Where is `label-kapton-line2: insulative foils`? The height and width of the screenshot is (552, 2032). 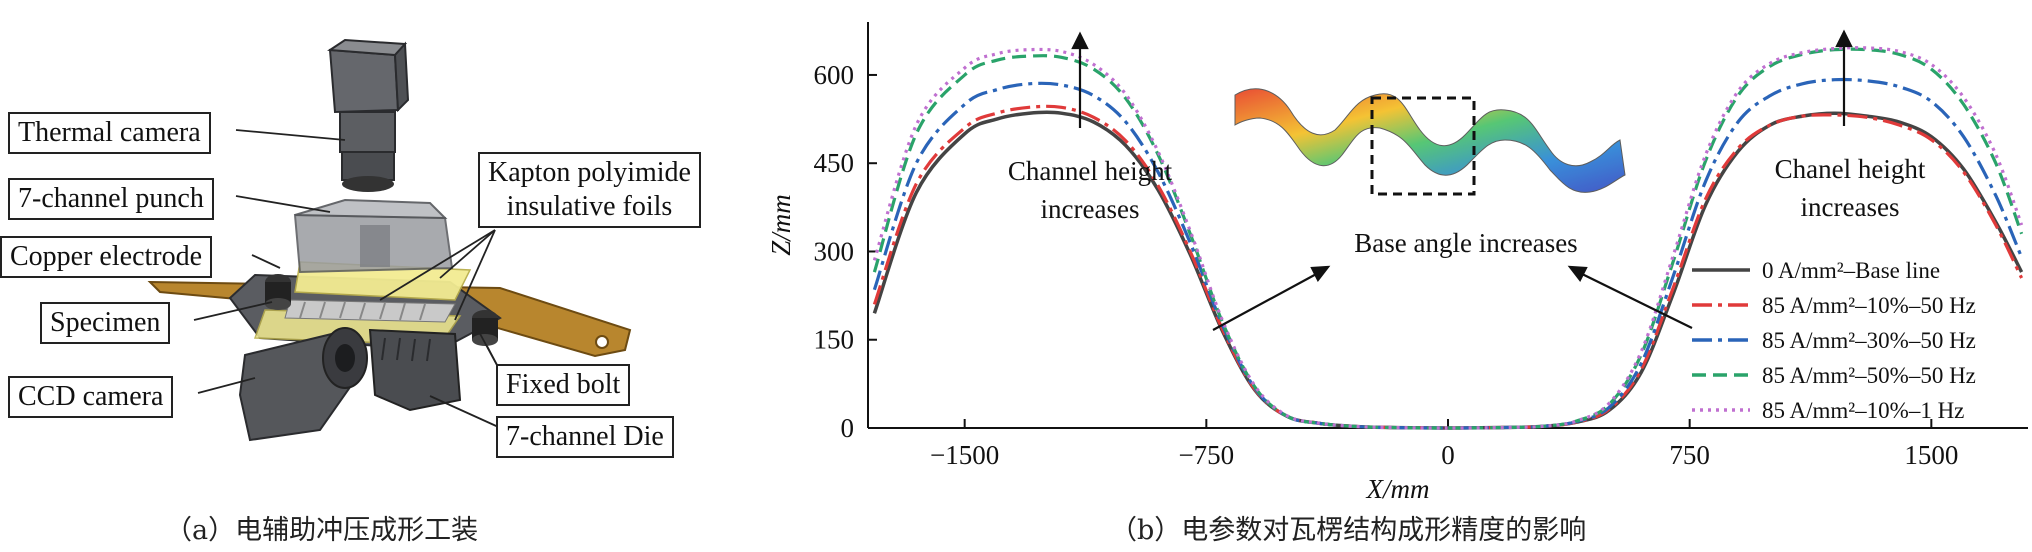
label-kapton-line2: insulative foils is located at coordinates (589, 206).